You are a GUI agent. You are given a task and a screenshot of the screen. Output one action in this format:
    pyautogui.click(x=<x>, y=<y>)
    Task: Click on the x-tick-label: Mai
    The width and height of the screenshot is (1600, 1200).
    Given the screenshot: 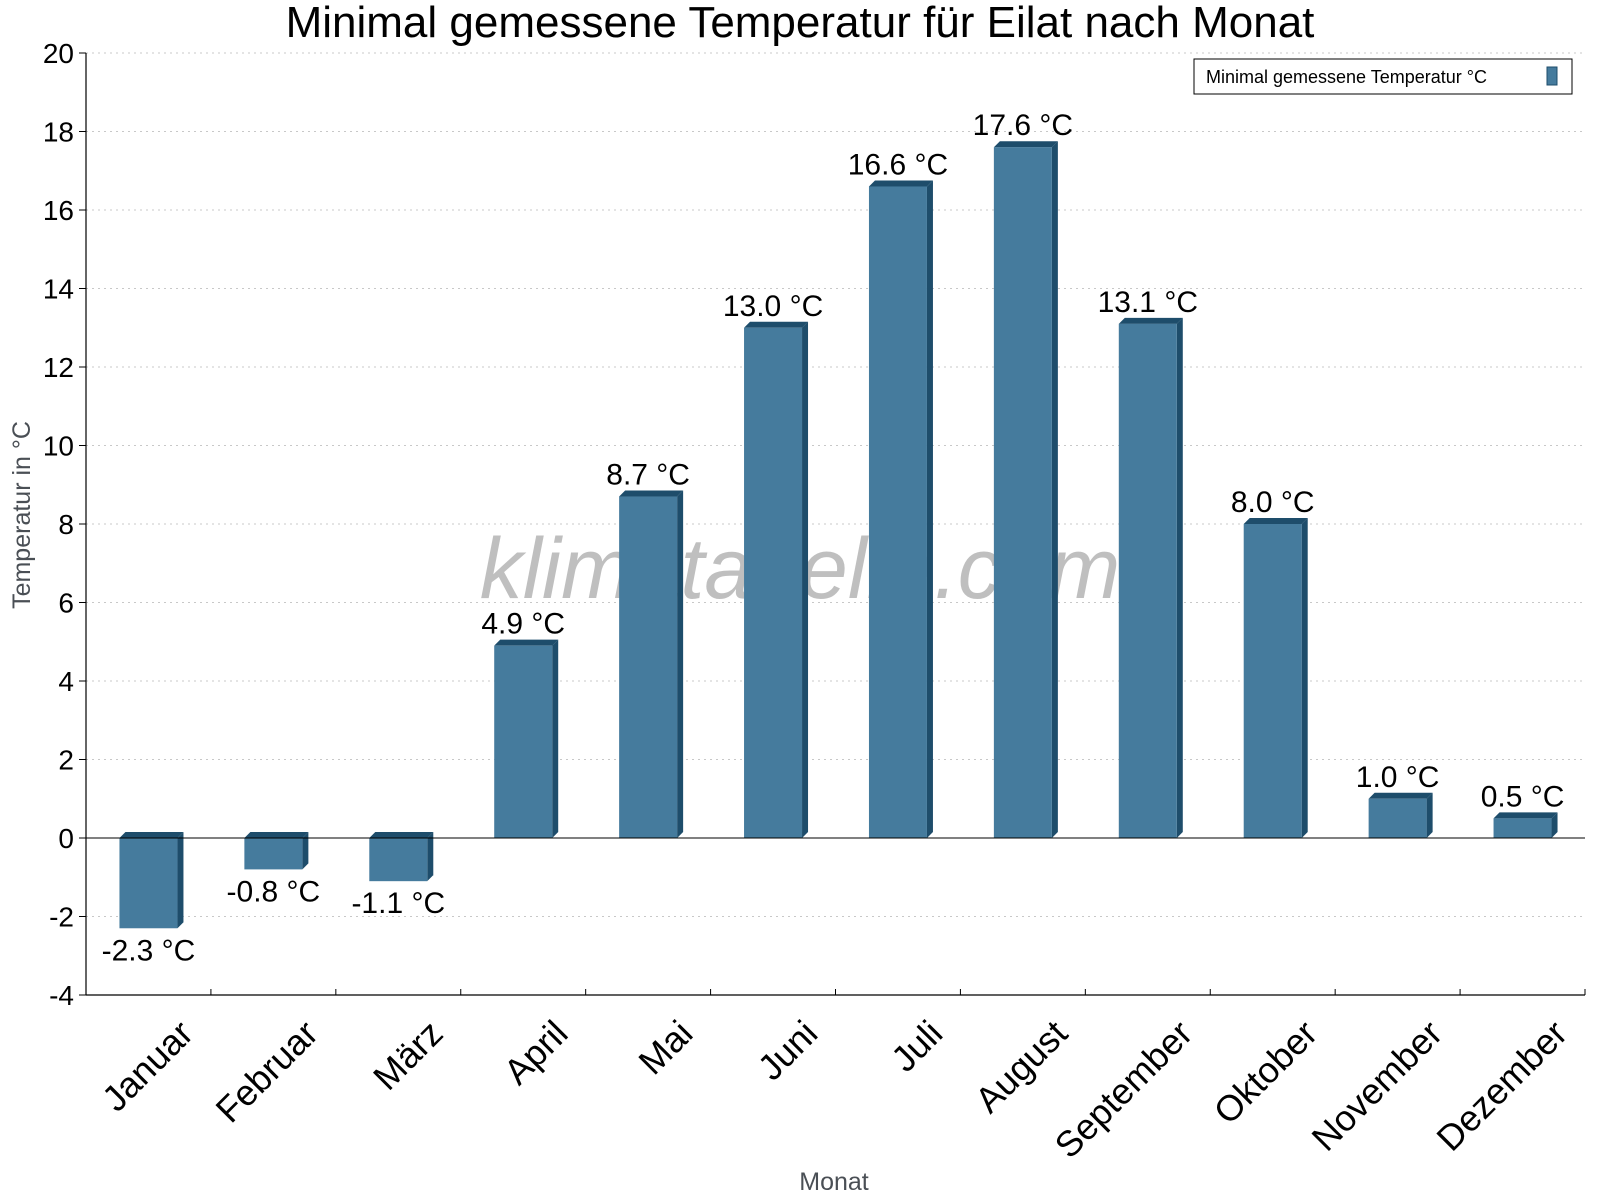 What is the action you would take?
    pyautogui.click(x=665, y=1047)
    